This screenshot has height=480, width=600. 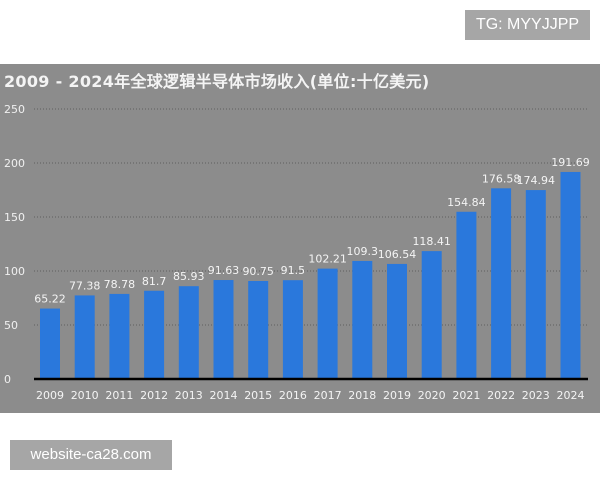 What do you see at coordinates (258, 395) in the screenshot?
I see `x-tick-label: 2015` at bounding box center [258, 395].